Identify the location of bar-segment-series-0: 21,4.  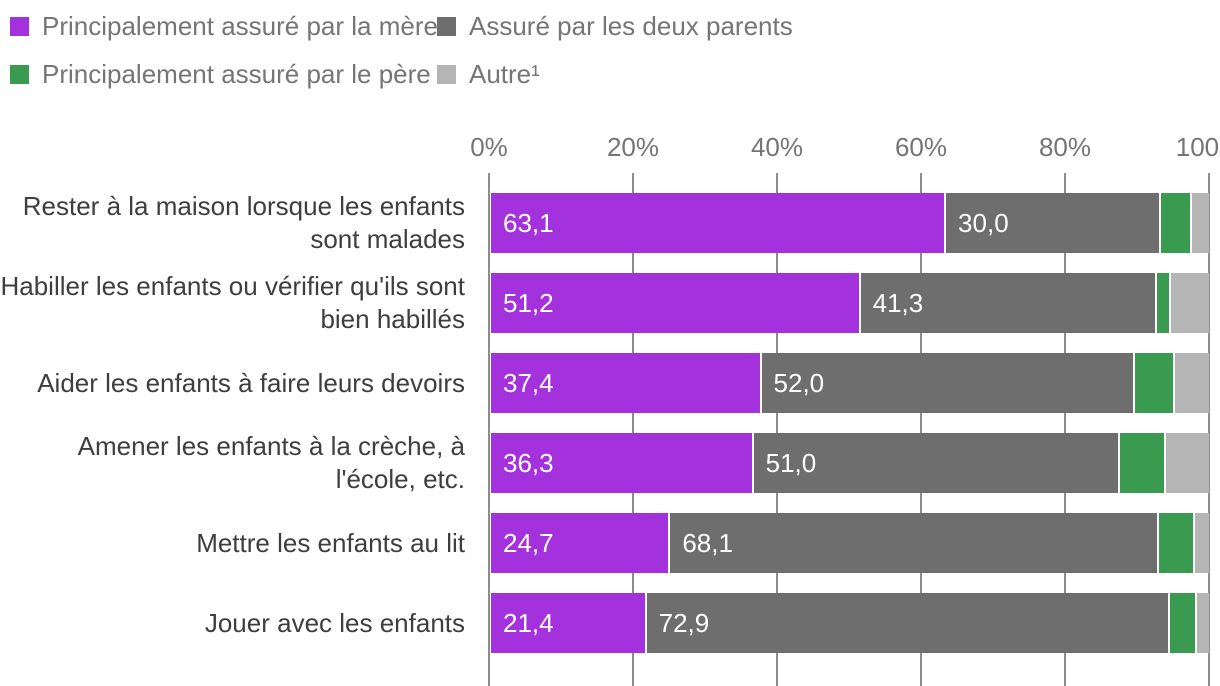
(568, 623).